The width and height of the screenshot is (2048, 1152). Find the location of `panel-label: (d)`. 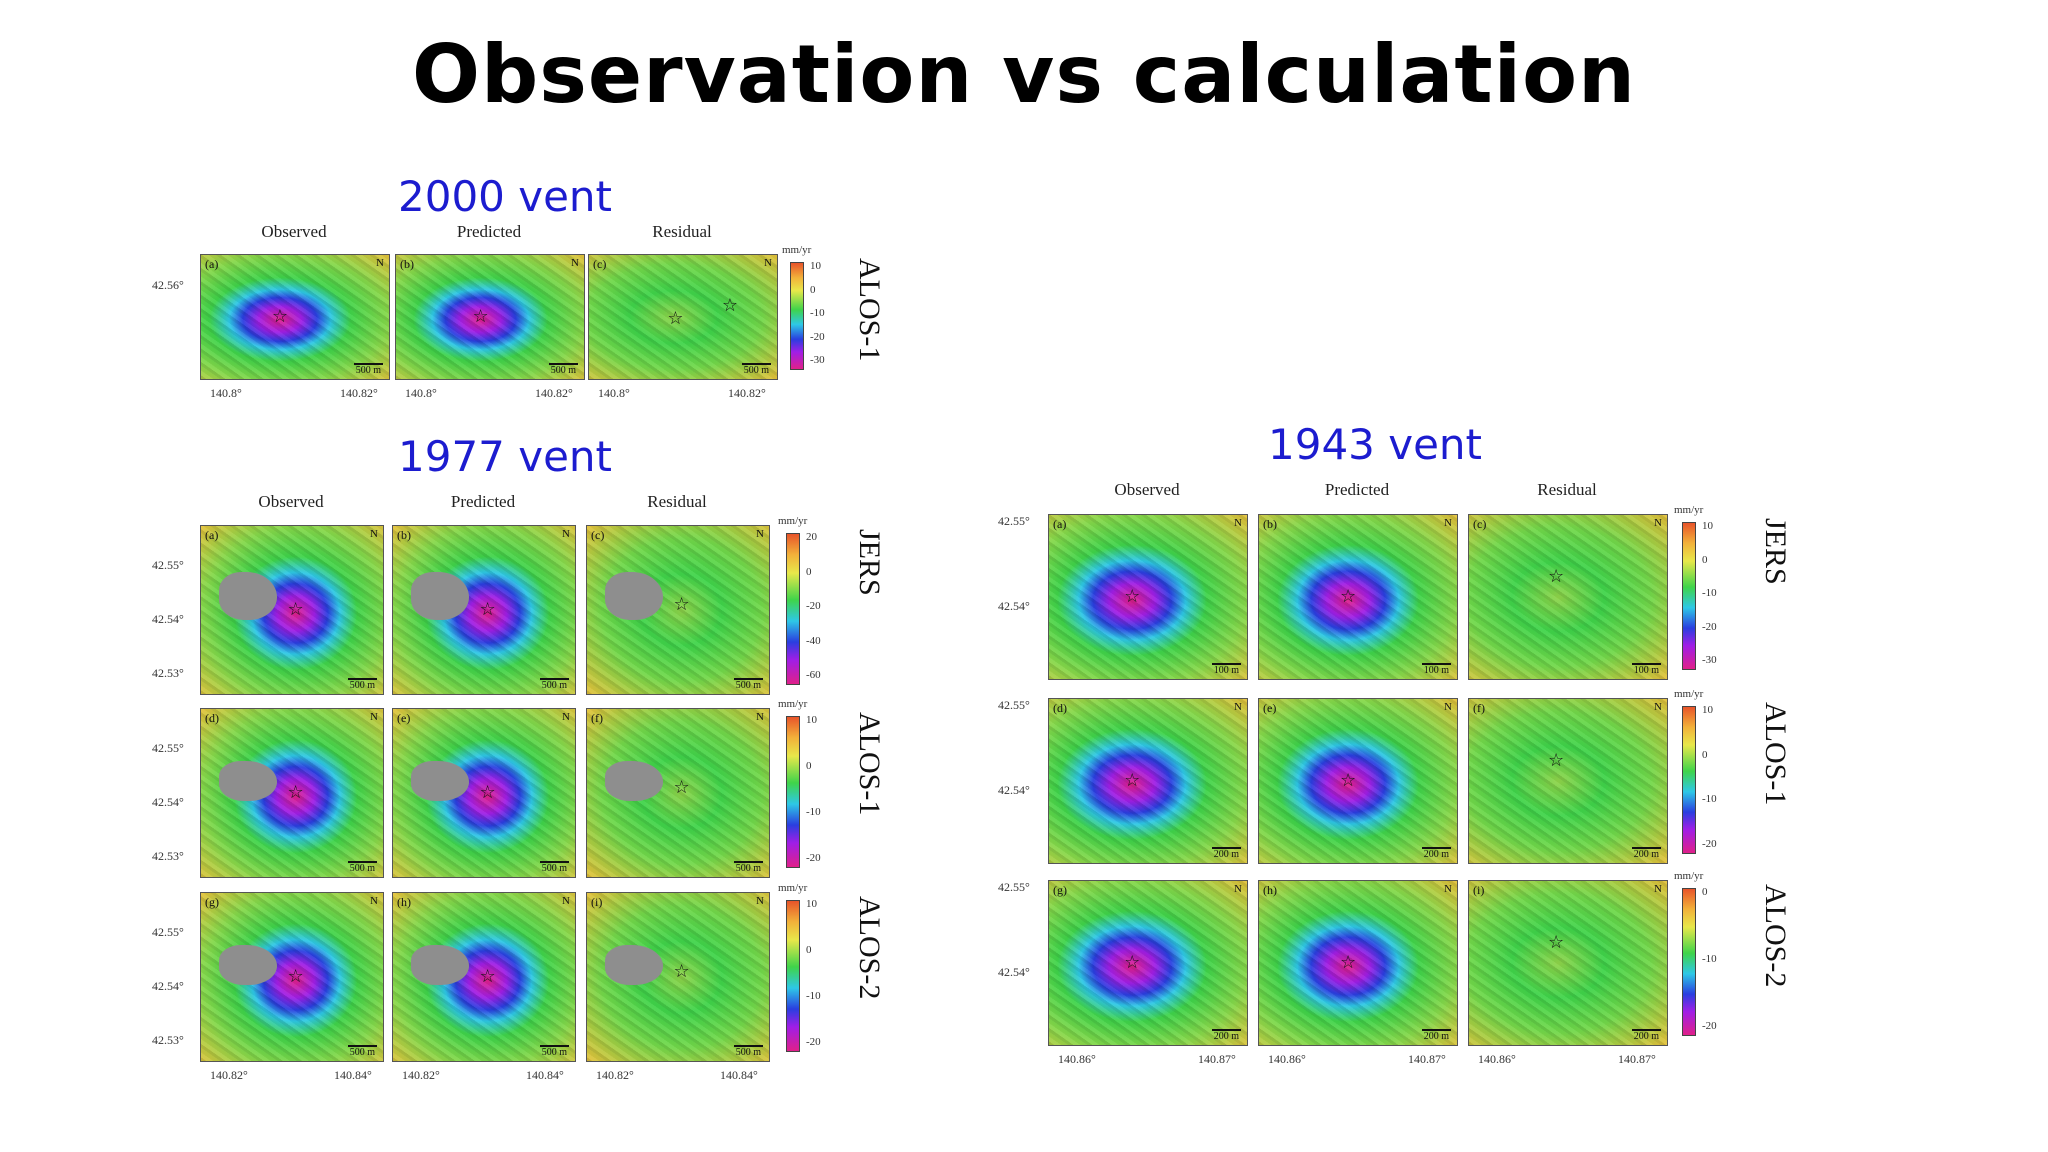

panel-label: (d) is located at coordinates (212, 718).